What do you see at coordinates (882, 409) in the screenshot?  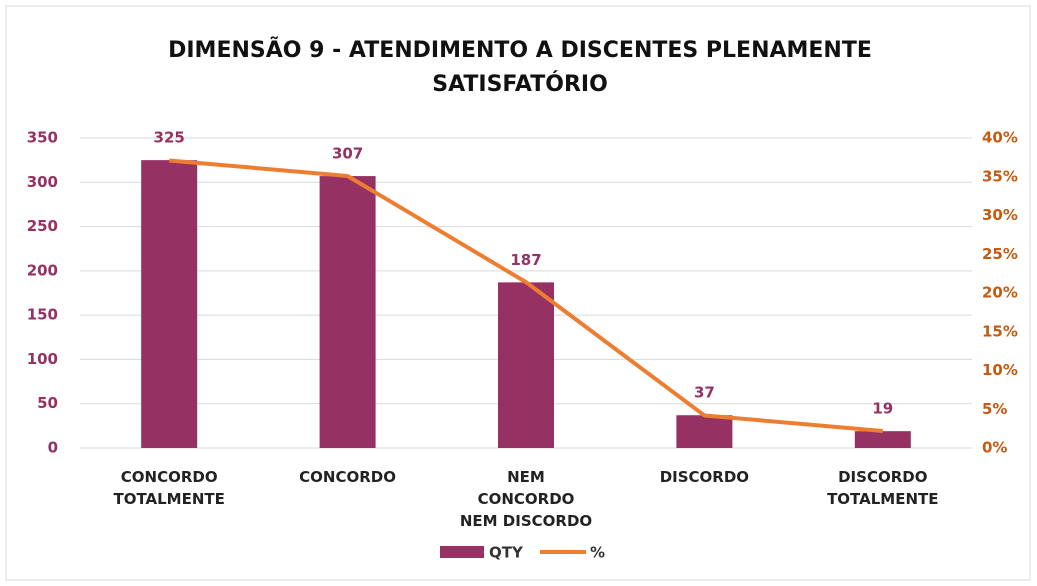 I see `data-label: 19` at bounding box center [882, 409].